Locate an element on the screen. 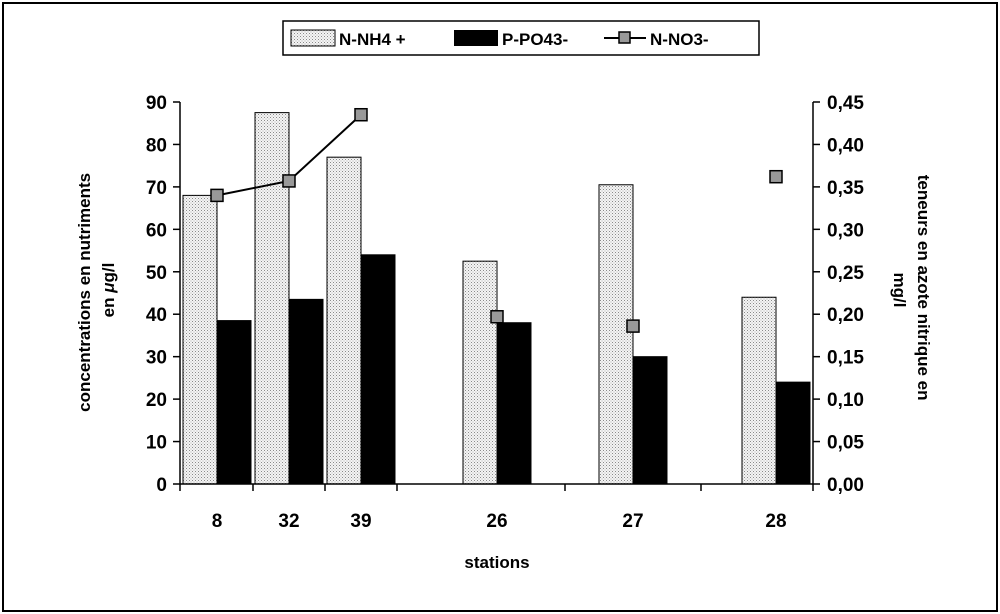 The height and width of the screenshot is (614, 1000). legend-label-po4: P-PO43- is located at coordinates (535, 39).